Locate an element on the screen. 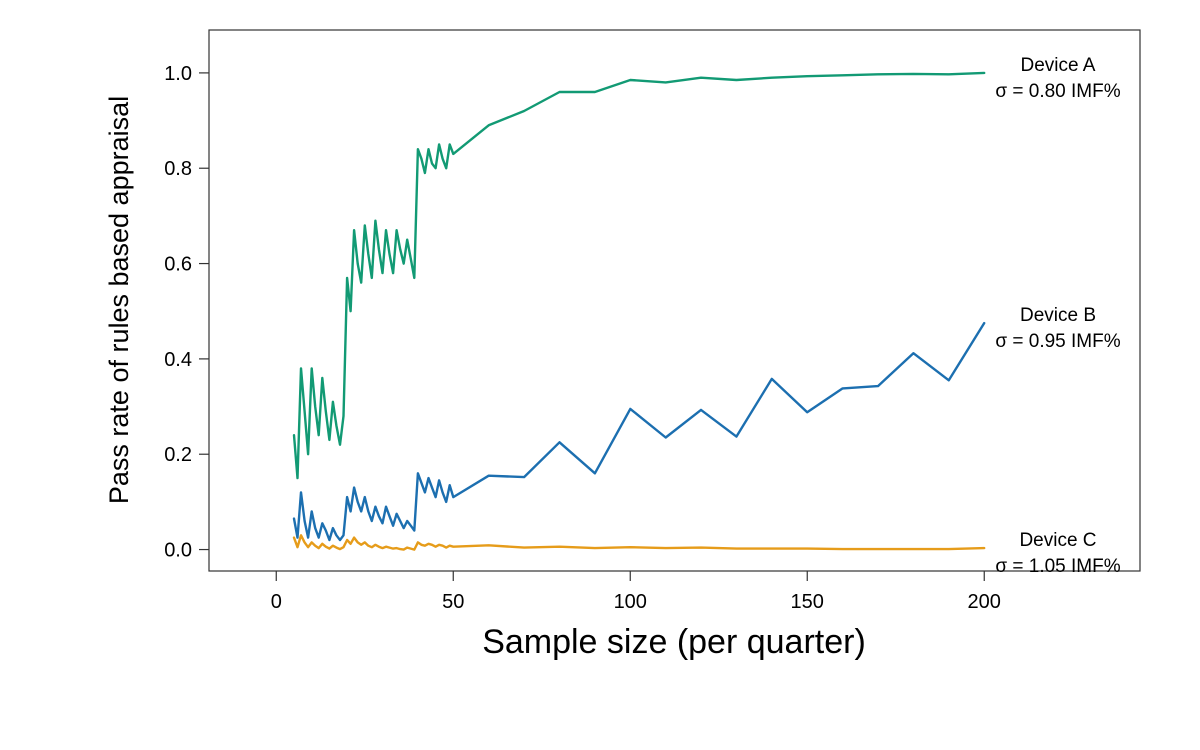  x-axis-title: Sample size (per quarter) is located at coordinates (674, 642).